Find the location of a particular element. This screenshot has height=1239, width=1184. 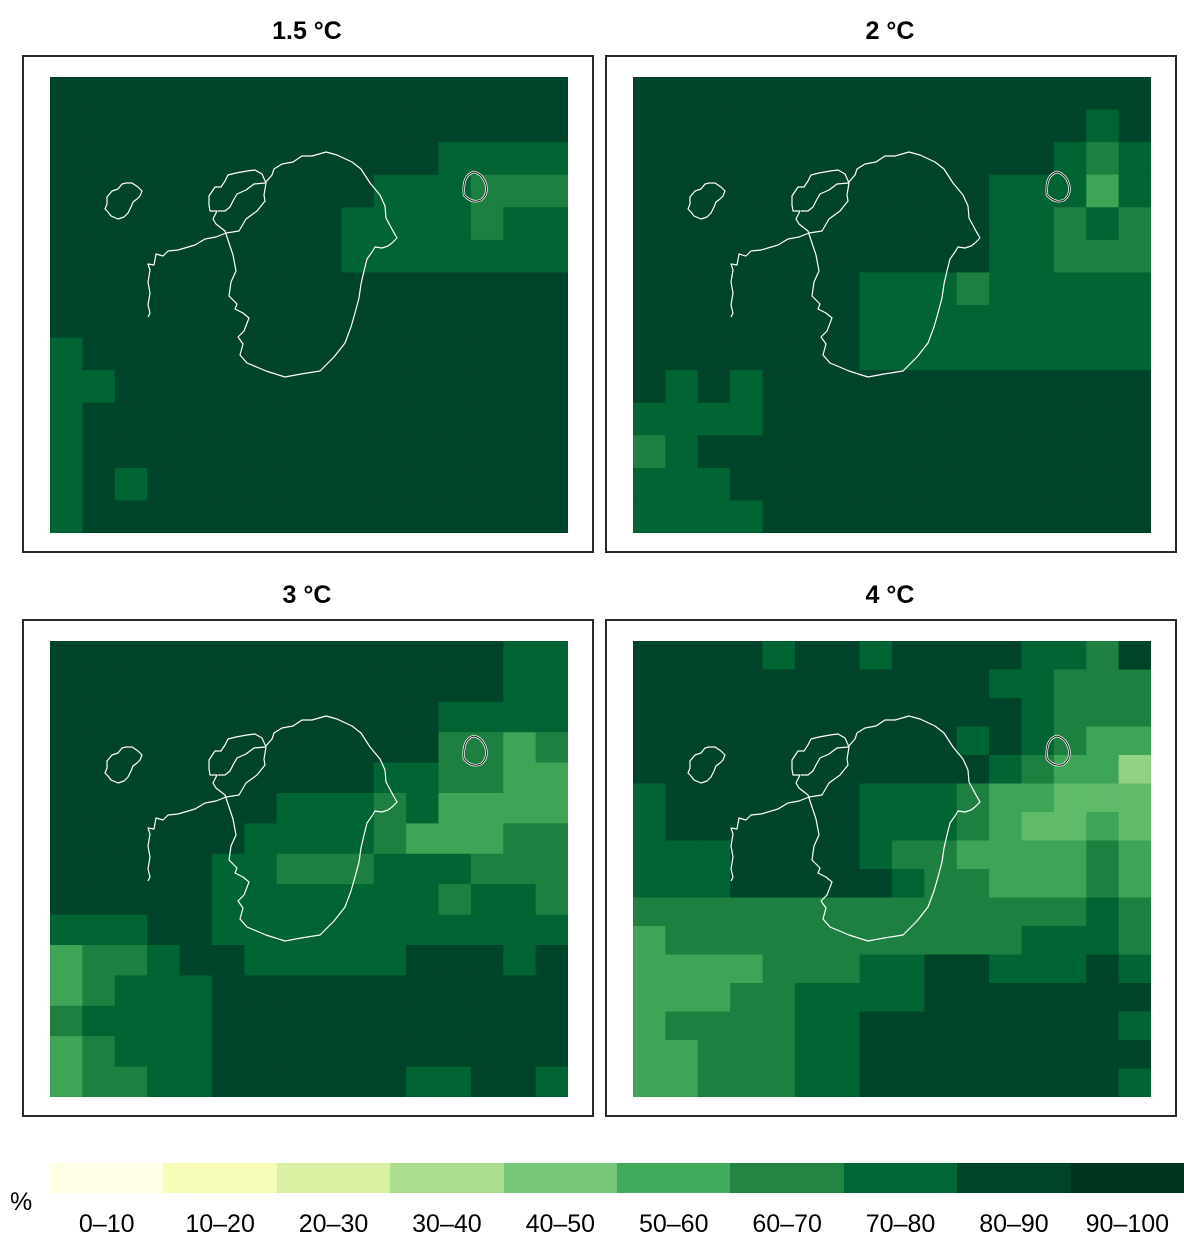

islet-outline-inner is located at coordinates (1058, 186).